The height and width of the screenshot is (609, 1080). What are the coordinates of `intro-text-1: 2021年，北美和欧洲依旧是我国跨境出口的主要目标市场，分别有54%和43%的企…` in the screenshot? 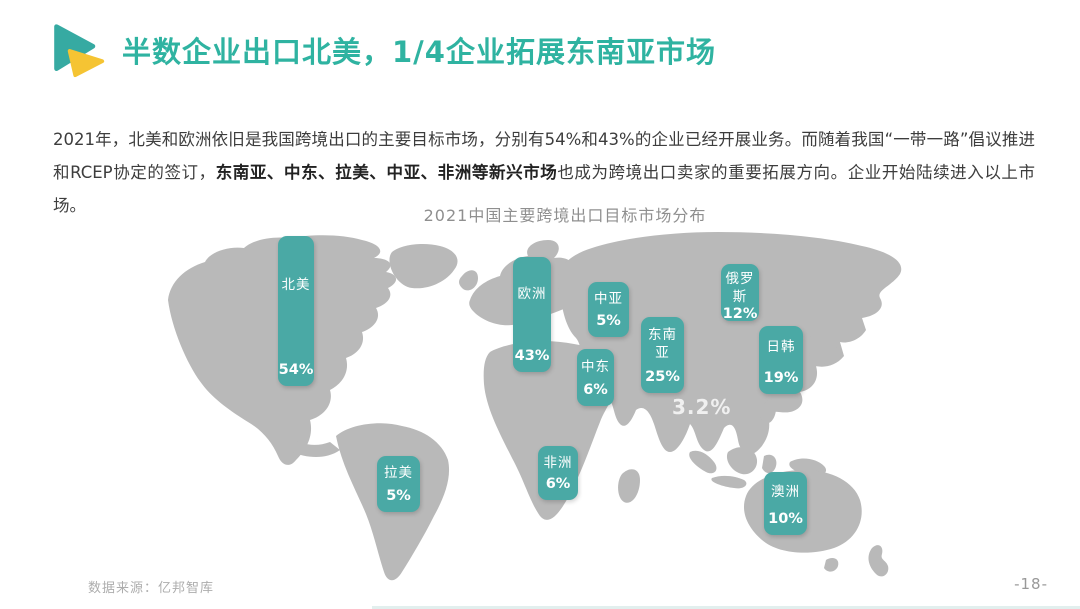 It's located at (544, 155).